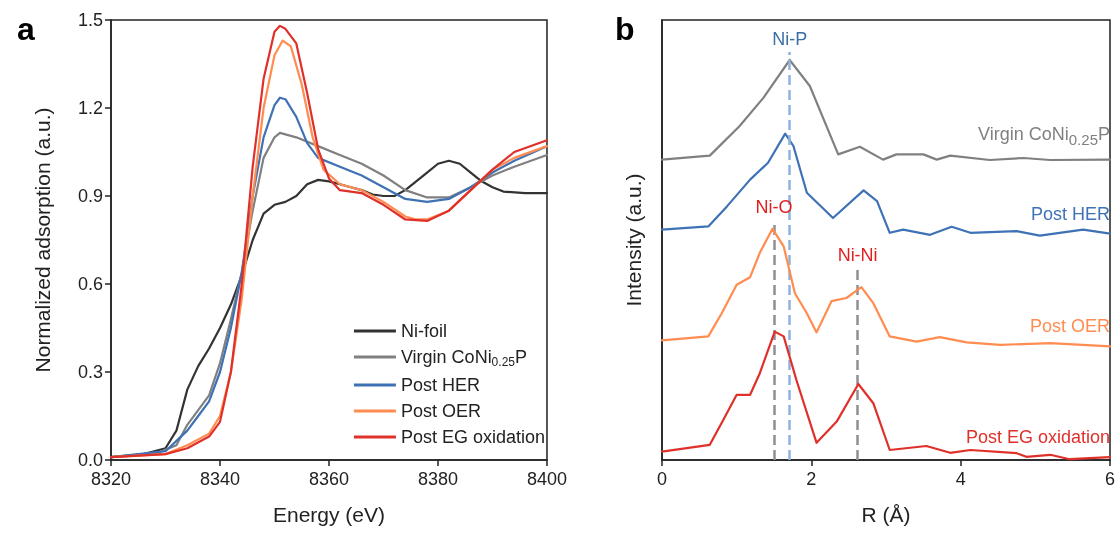 The height and width of the screenshot is (546, 1120). Describe the element at coordinates (220, 479) in the screenshot. I see `x-tick-label: 8340` at that location.